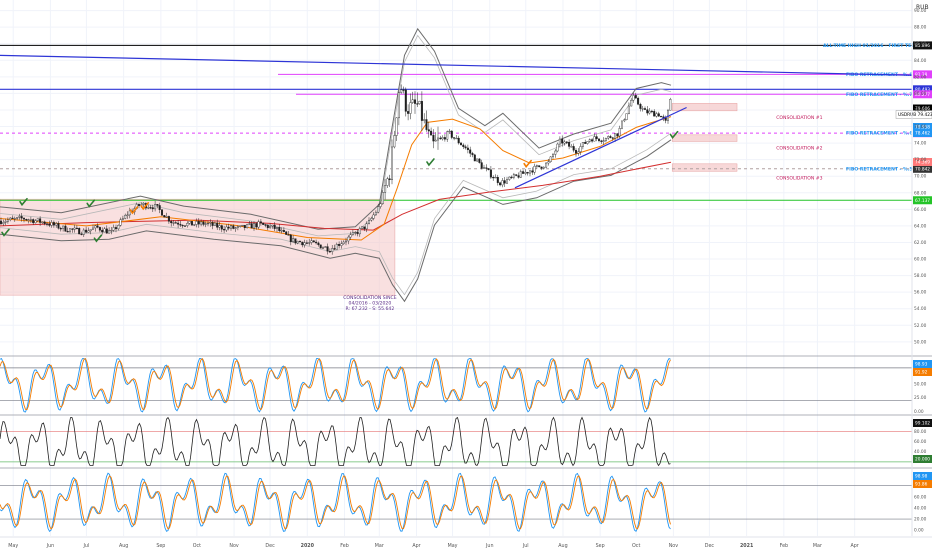 This screenshot has height=554, width=932. What do you see at coordinates (920, 342) in the screenshot?
I see `price-tick-label: 50.00` at bounding box center [920, 342].